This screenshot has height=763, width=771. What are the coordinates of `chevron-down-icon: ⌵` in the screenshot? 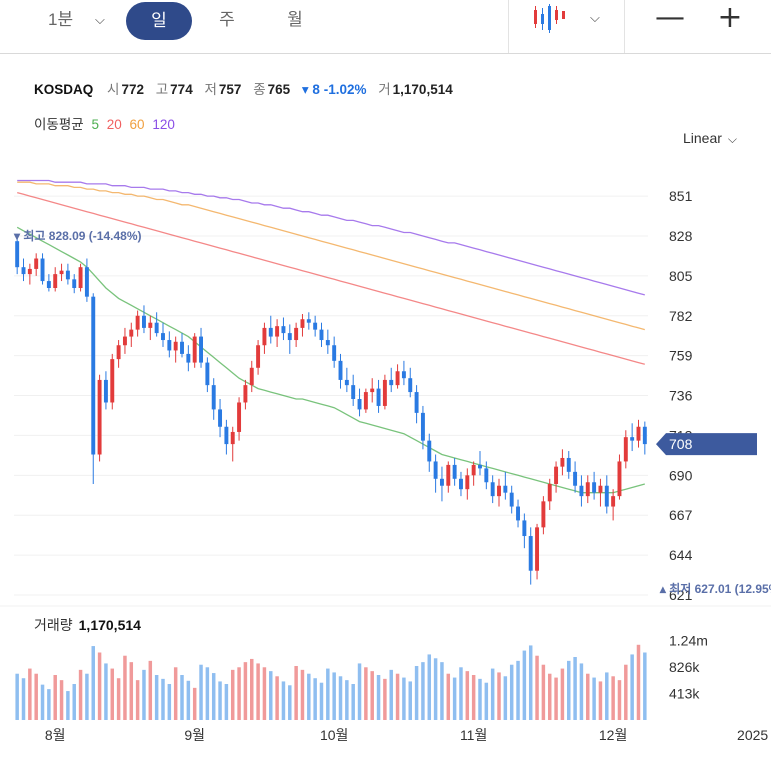 It's located at (595, 17).